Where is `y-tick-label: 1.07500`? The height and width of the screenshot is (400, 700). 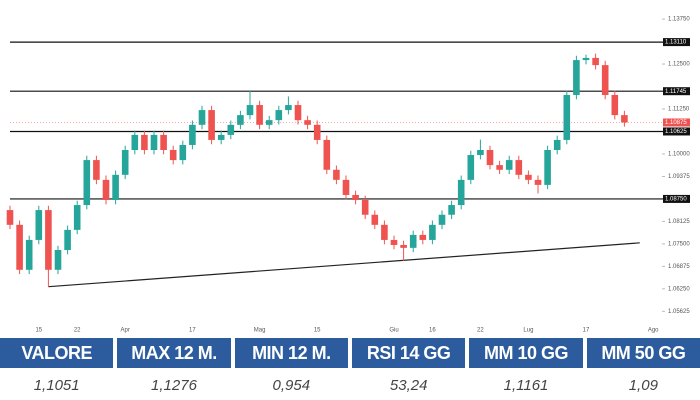
y-tick-label: 1.07500 is located at coordinates (679, 244).